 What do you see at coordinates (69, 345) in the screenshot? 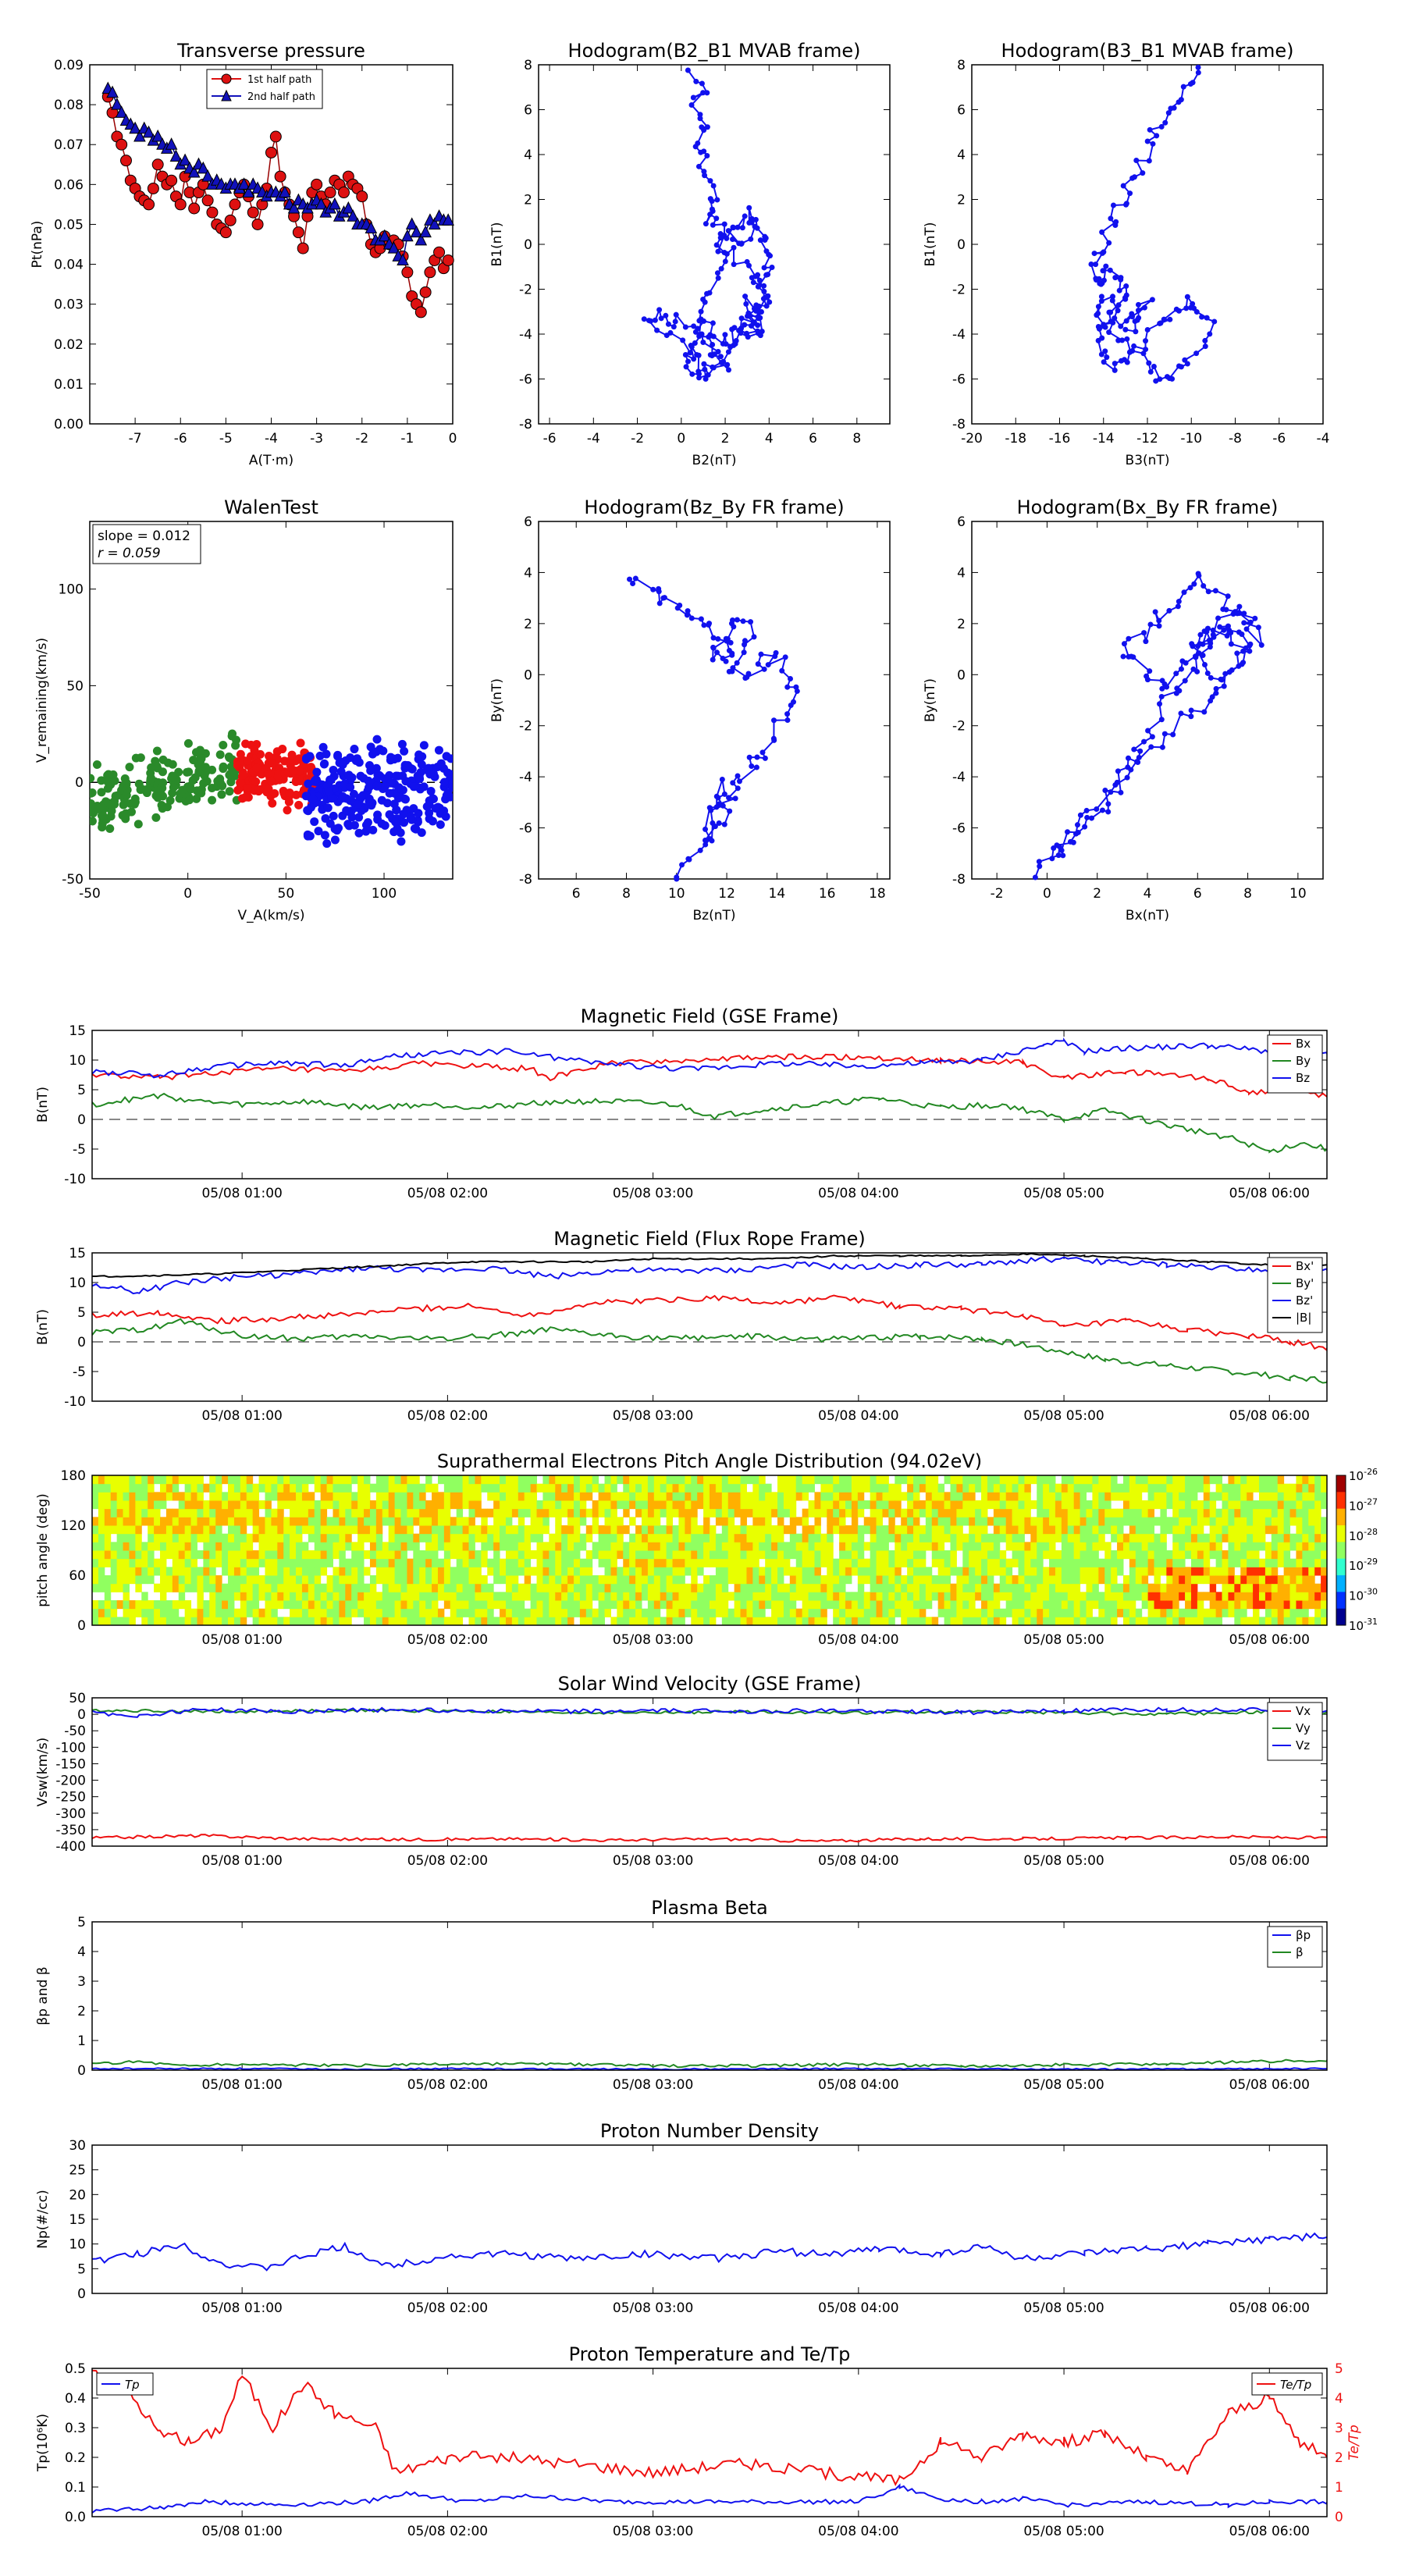
I see `y-tick-label: 0.02` at bounding box center [69, 345].